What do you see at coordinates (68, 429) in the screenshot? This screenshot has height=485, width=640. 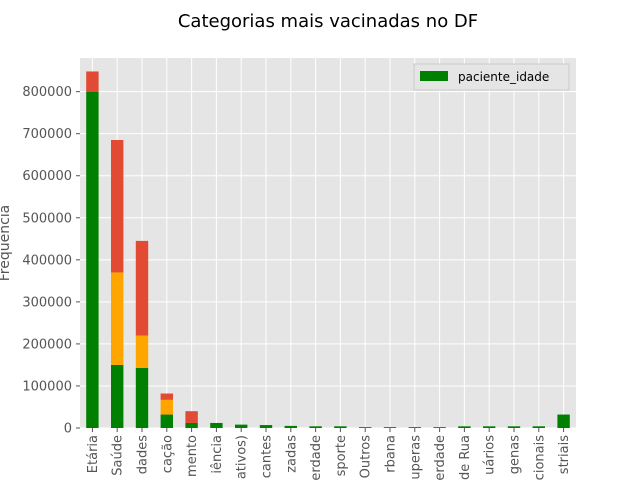 I see `y-tick-label: 0` at bounding box center [68, 429].